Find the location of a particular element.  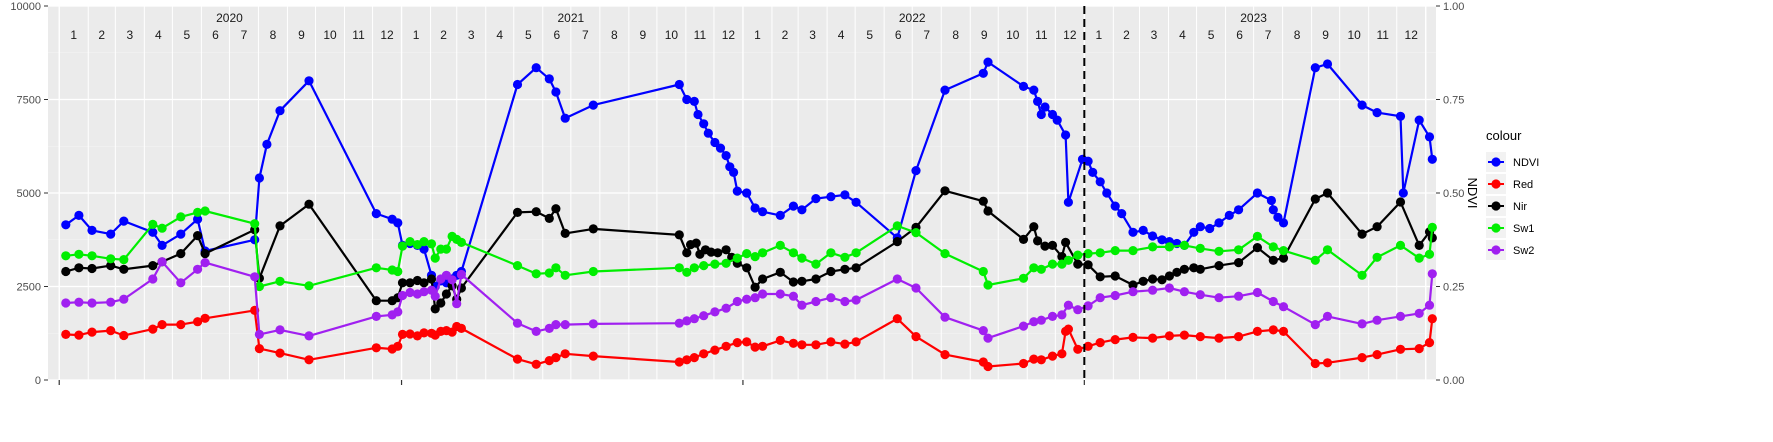

month-label: 6 is located at coordinates (898, 35).